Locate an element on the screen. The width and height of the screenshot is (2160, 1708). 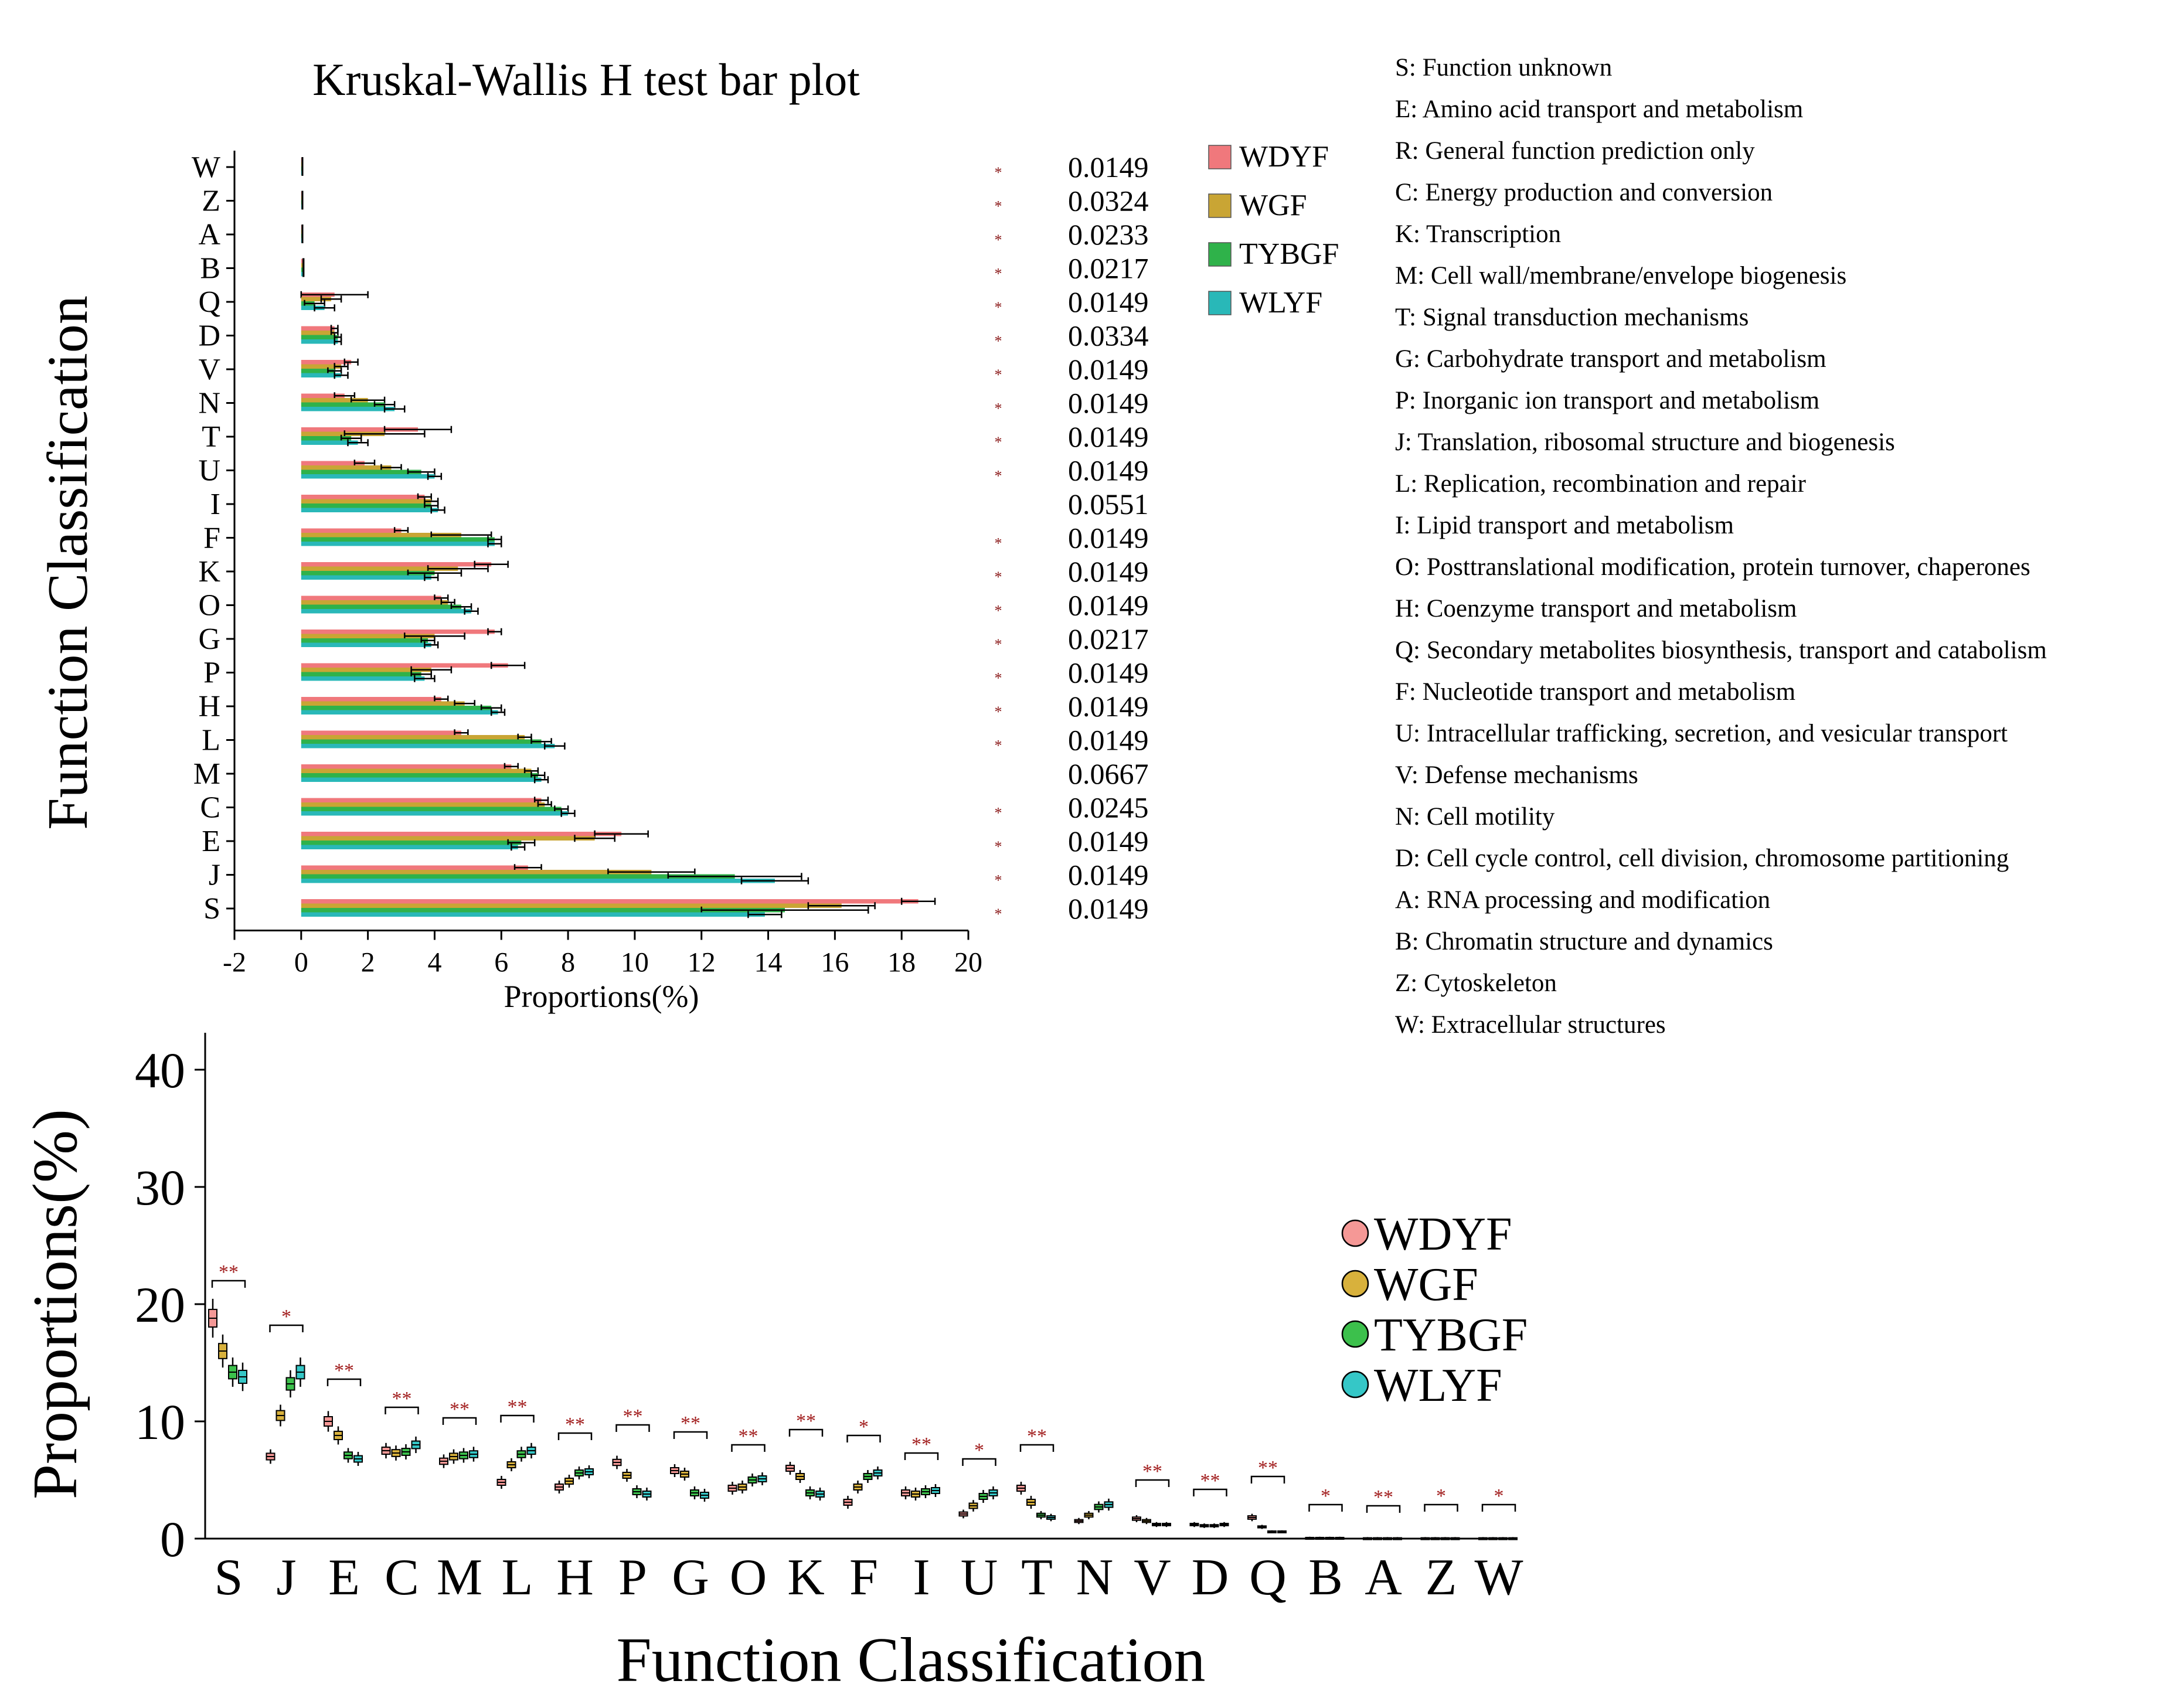
bottom-category-label: F is located at coordinates (864, 1577).